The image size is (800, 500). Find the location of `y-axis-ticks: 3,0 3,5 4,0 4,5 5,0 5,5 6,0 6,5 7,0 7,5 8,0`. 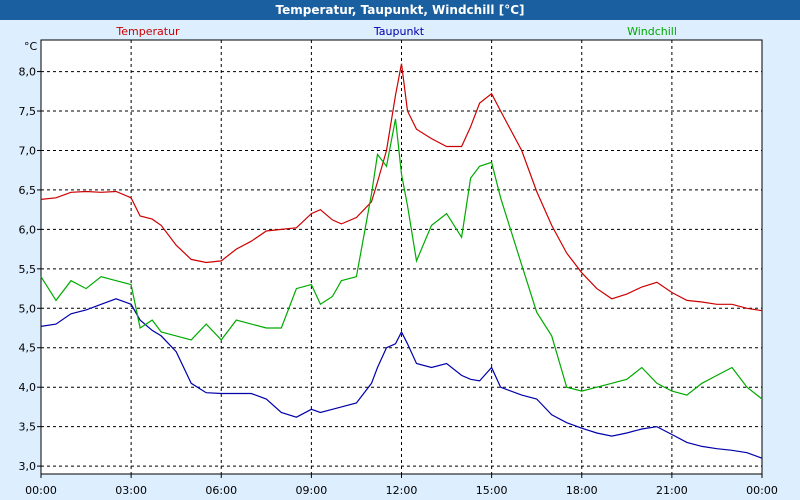

y-axis-ticks: 3,0 3,5 4,0 4,5 5,0 5,5 6,0 6,5 7,0 7,5 8,0 is located at coordinates (30, 269).